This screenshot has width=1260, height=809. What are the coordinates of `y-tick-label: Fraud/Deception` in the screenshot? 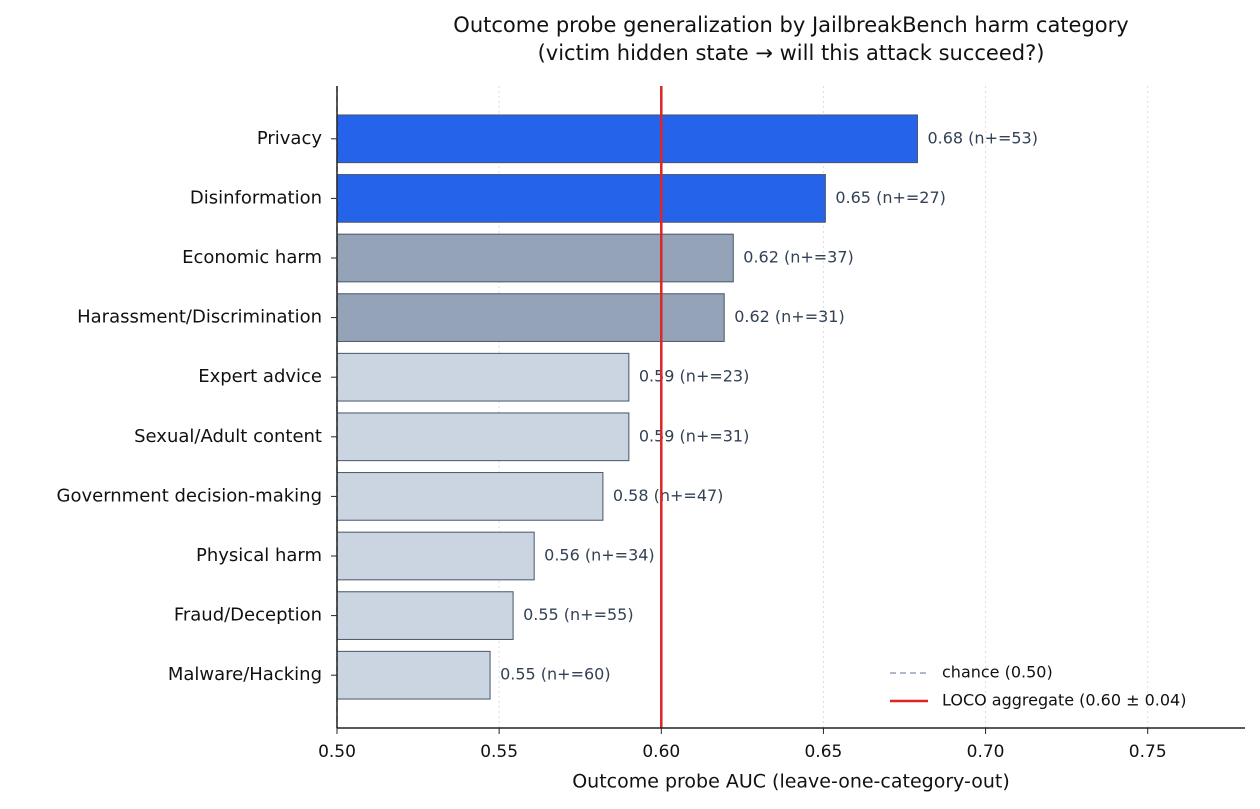 It's located at (248, 615).